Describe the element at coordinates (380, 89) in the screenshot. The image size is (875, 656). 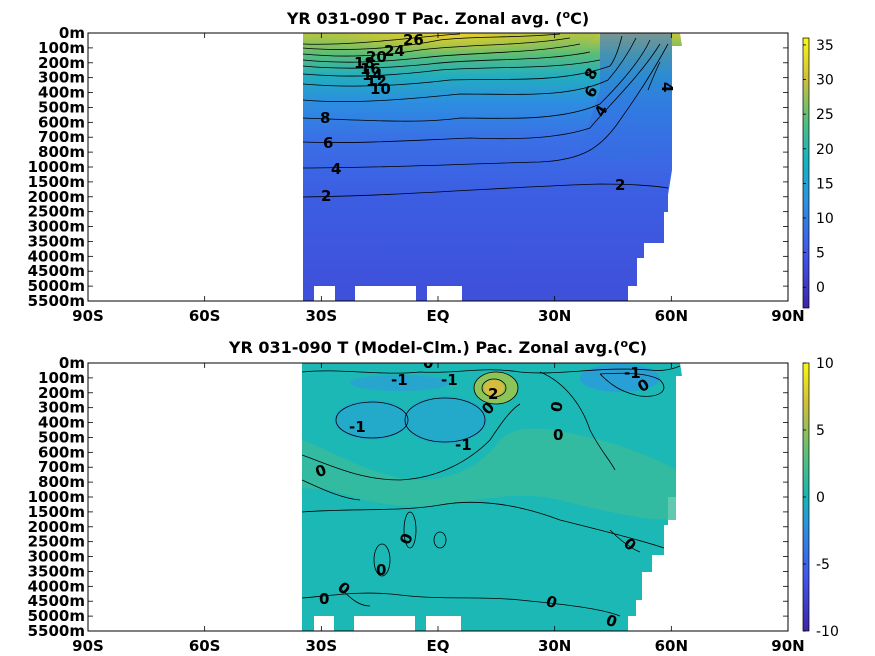
I see `clabel: 10` at that location.